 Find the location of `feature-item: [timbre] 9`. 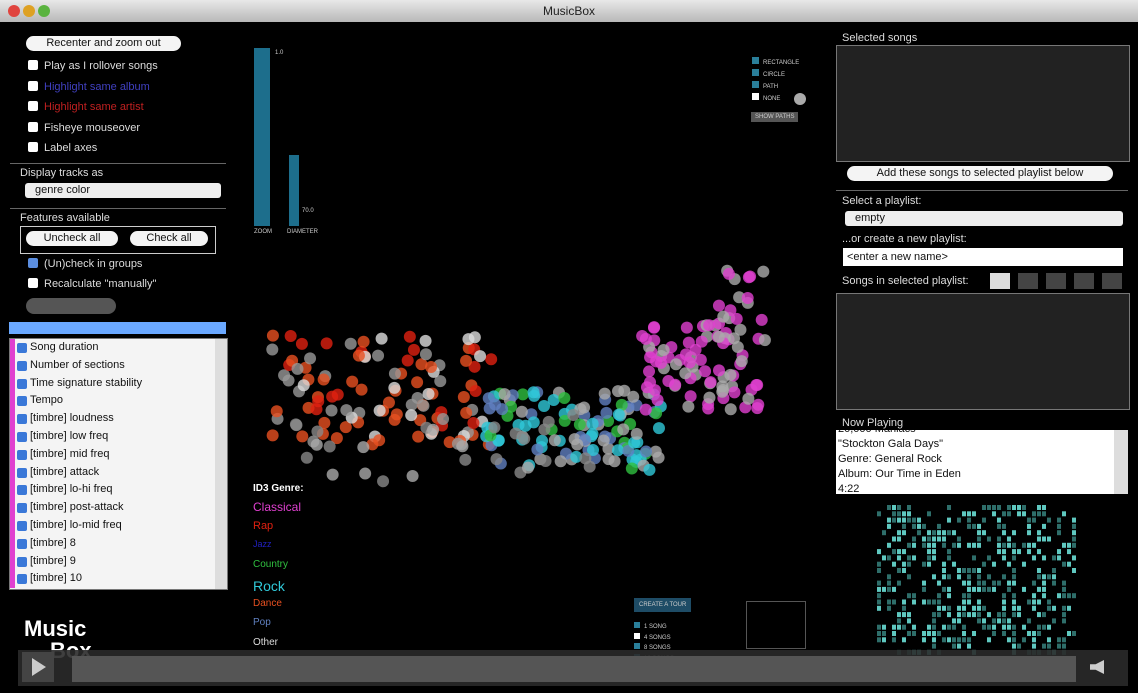

feature-item: [timbre] 9 is located at coordinates (118, 561).